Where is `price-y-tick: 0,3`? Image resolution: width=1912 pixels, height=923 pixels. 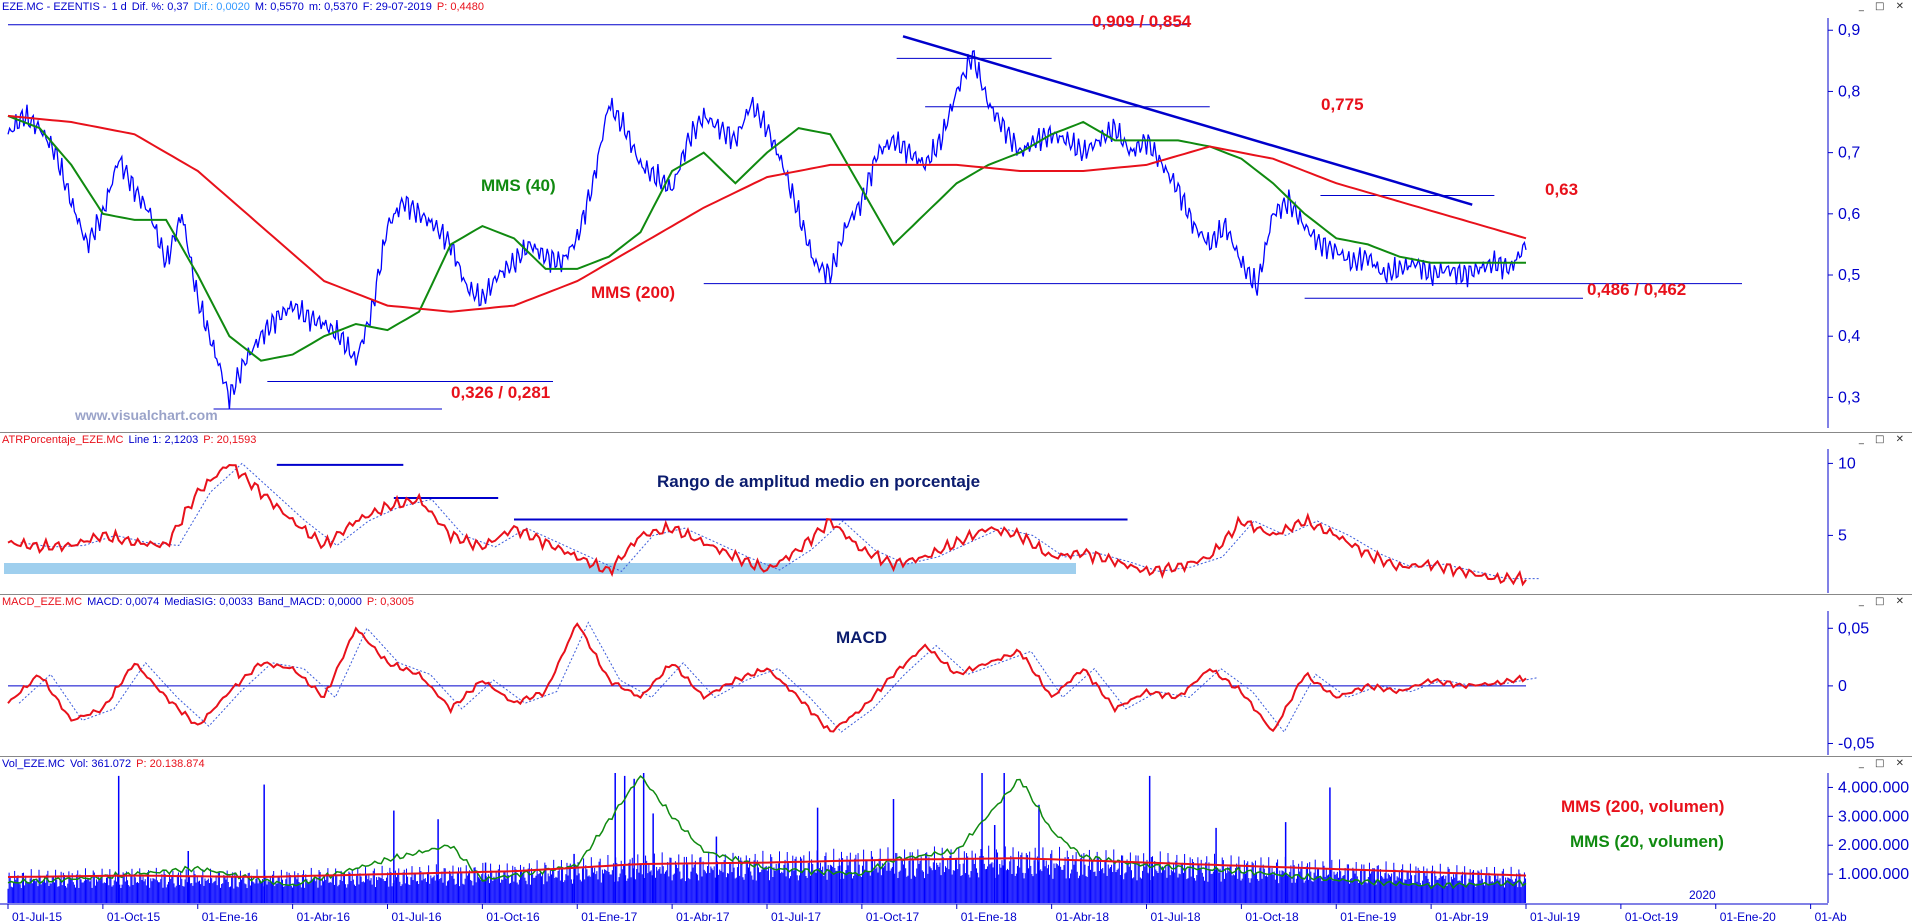 price-y-tick: 0,3 is located at coordinates (1849, 397).